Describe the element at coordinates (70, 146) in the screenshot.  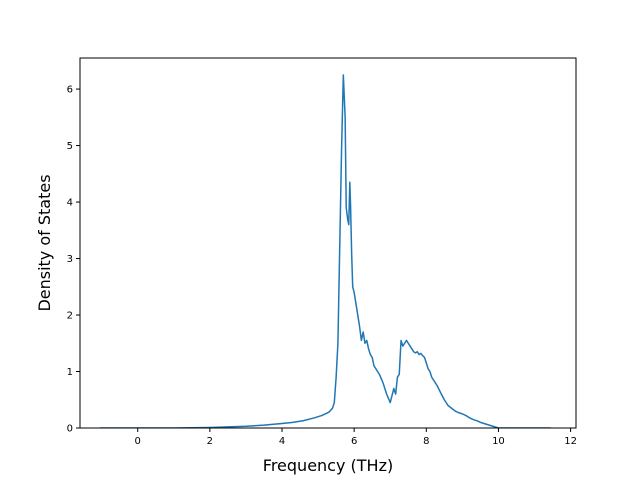
I see `y-tick-label: 5` at that location.